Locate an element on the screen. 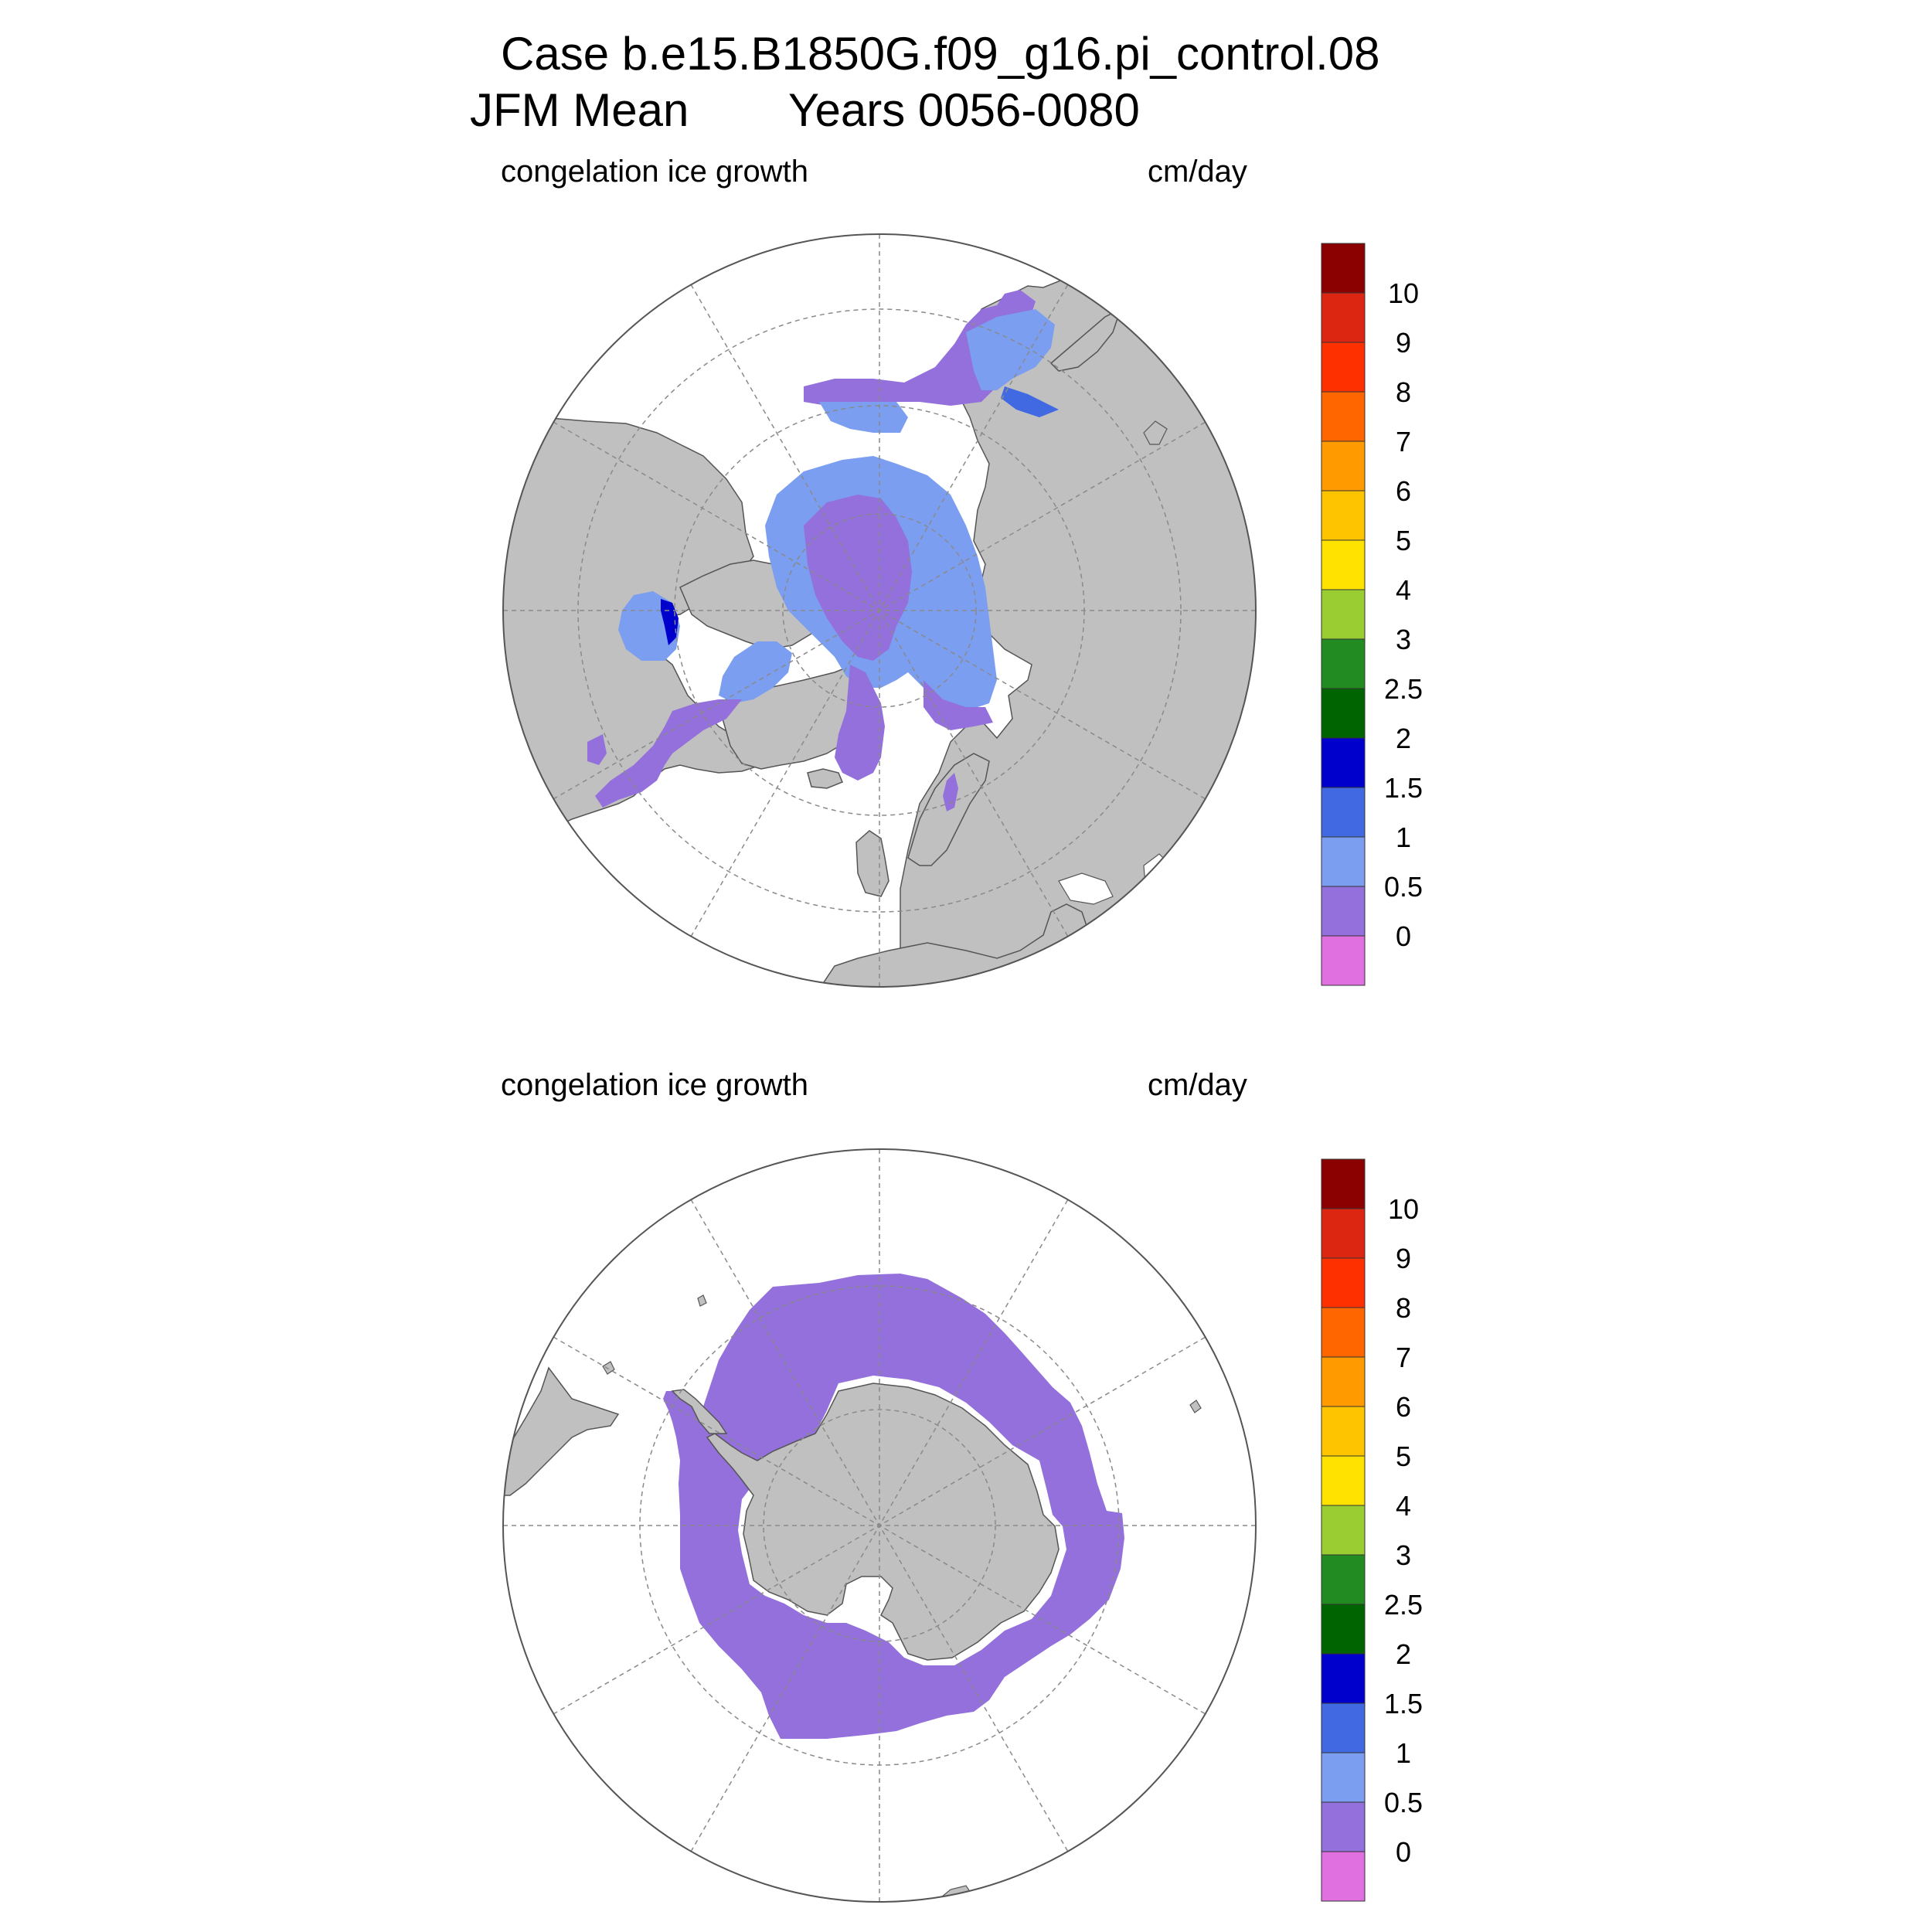  figure-title-period: JFM Mean is located at coordinates (579, 110).